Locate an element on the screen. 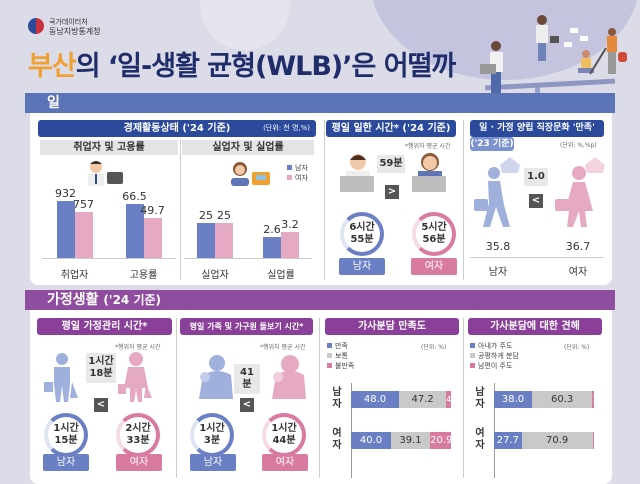 Image resolution: width=640 pixels, height=484 pixels. work-life-balance-illustration is located at coordinates (553, 63).